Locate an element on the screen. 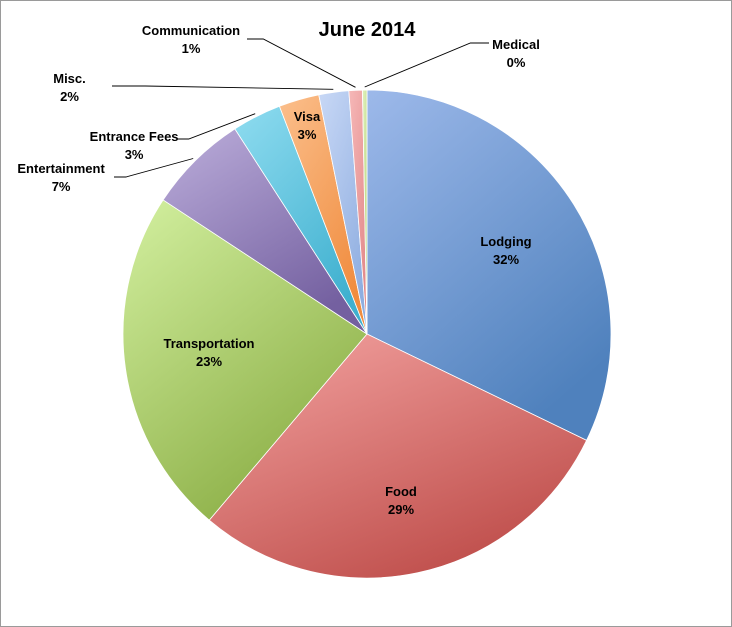 Image resolution: width=732 pixels, height=627 pixels. slice-label-visa: Visa 3% is located at coordinates (307, 125).